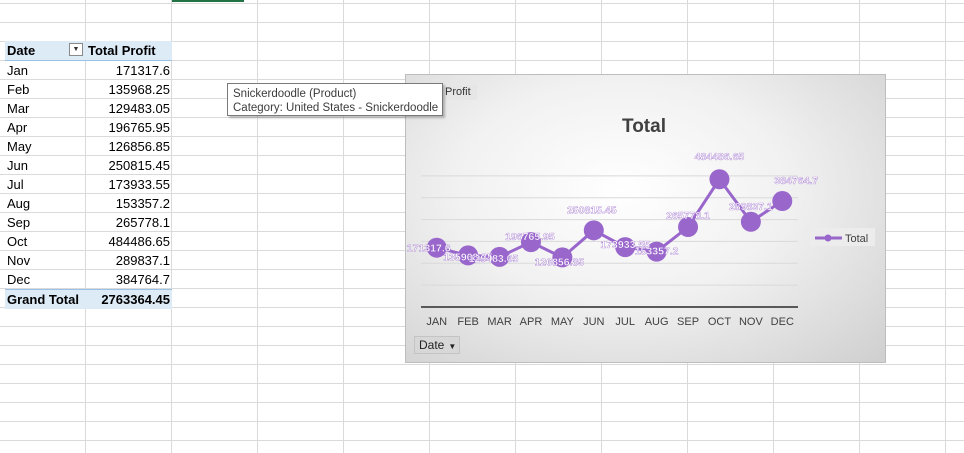 Image resolution: width=964 pixels, height=453 pixels. What do you see at coordinates (720, 322) in the screenshot?
I see `x-tick-label: OCT` at bounding box center [720, 322].